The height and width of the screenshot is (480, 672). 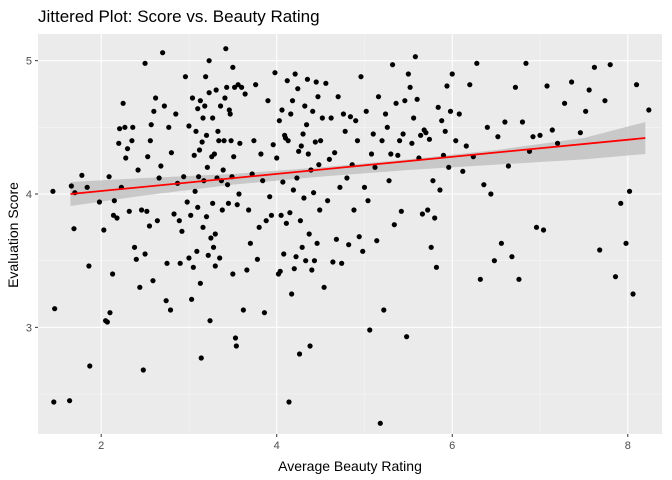 I want to click on regression-line, so click(x=358, y=166).